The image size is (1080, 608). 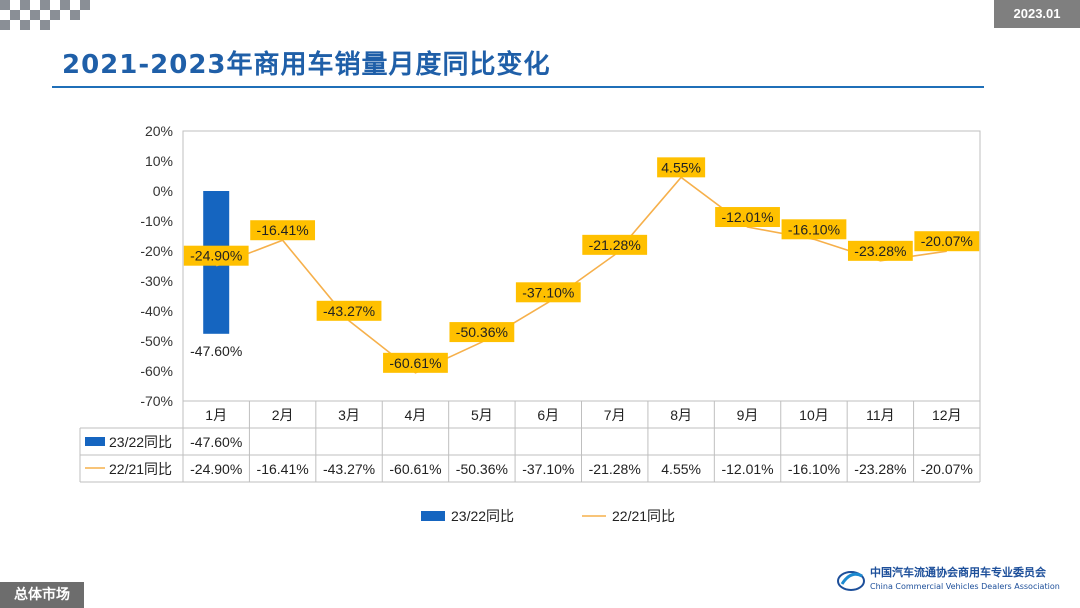 I want to click on line-label-text: 4.55%, so click(x=681, y=167).